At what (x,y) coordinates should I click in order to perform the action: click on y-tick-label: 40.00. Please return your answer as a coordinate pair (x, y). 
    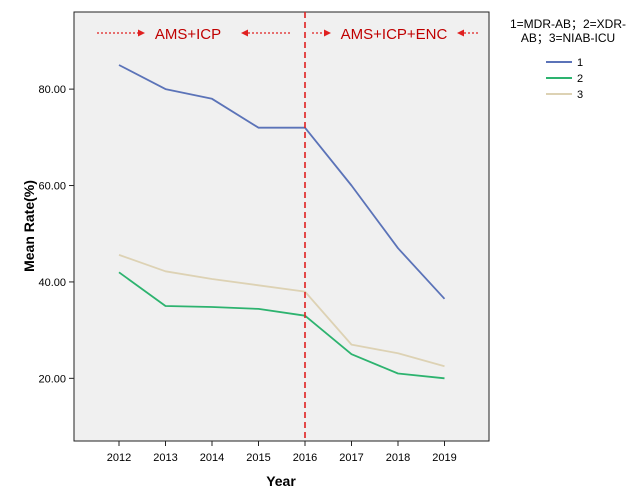
    Looking at the image, I should click on (52, 283).